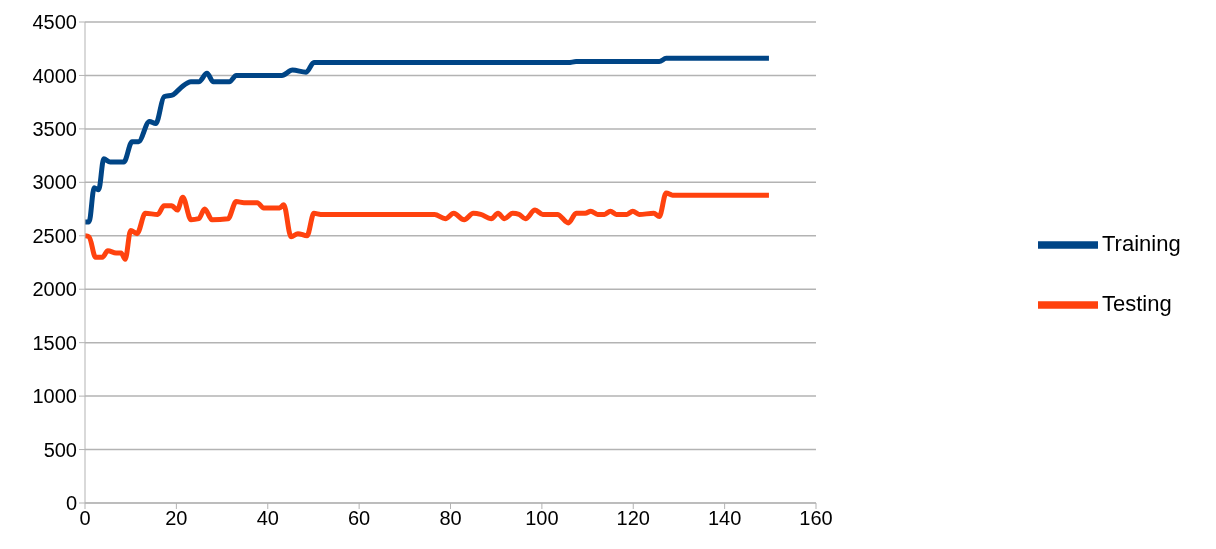 This screenshot has width=1216, height=549. Describe the element at coordinates (267, 518) in the screenshot. I see `x-tick-label: 40` at that location.